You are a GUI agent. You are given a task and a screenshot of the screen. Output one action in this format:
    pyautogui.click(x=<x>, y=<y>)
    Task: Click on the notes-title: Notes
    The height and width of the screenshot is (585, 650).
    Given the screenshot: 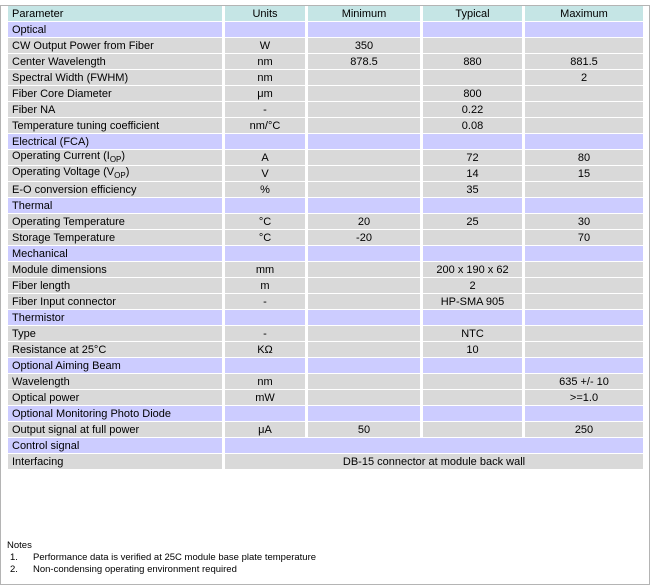 What is the action you would take?
    pyautogui.click(x=19, y=545)
    